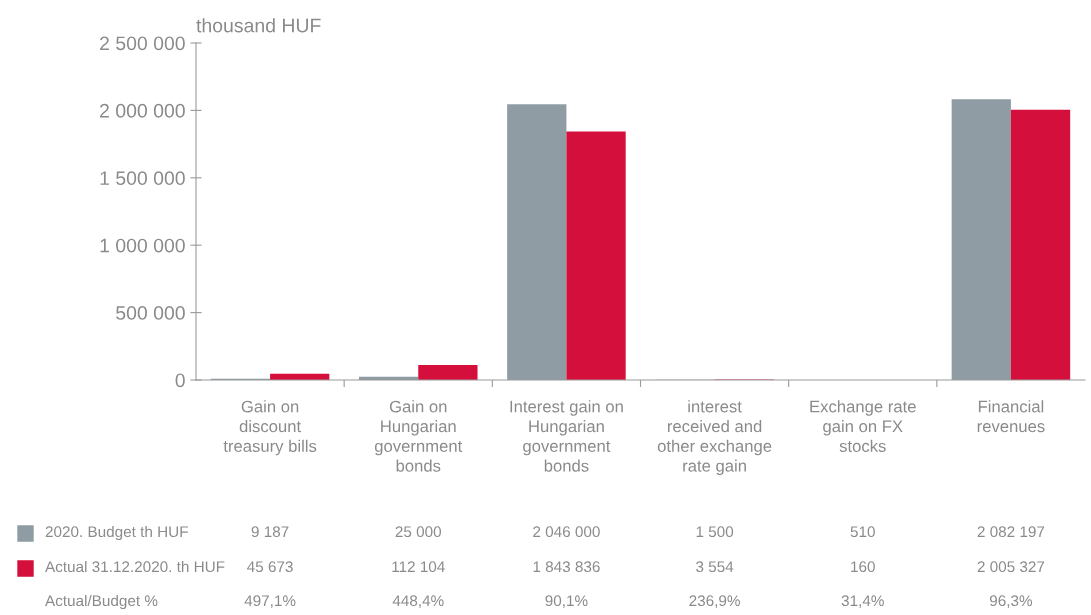  Describe the element at coordinates (270, 532) in the screenshot. I see `data-label: 9 187` at that location.